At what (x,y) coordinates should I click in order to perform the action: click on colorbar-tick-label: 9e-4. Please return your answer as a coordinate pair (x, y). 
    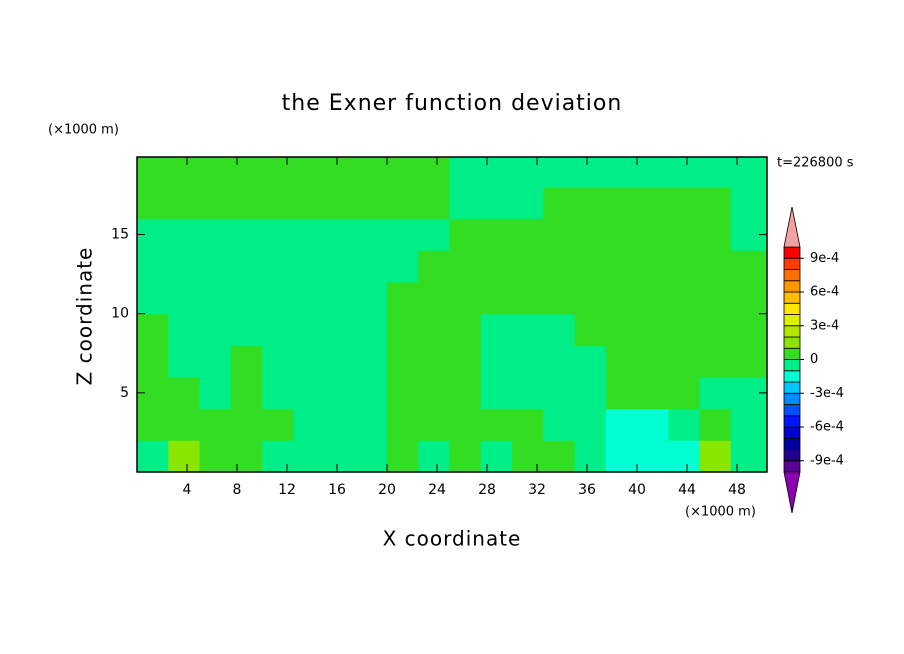
    Looking at the image, I should click on (824, 258).